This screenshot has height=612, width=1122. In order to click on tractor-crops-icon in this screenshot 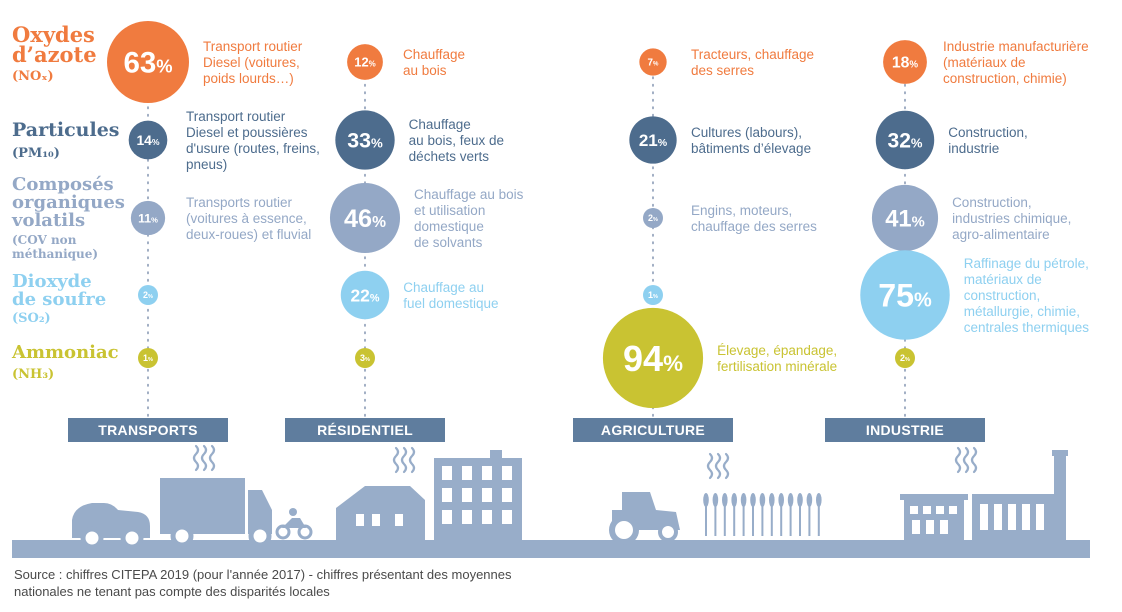, I will do `click(715, 518)`.